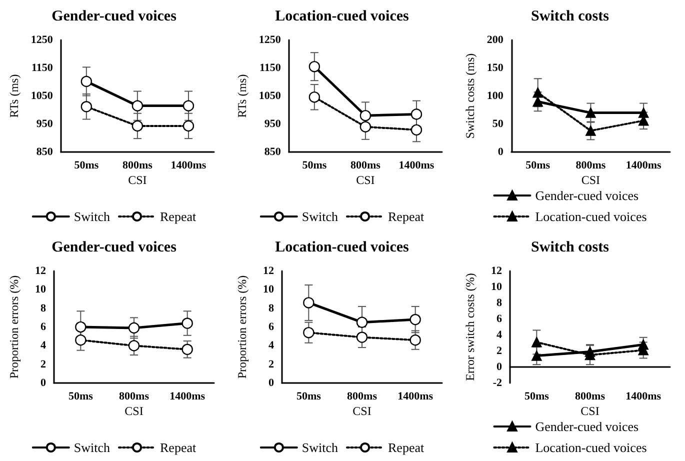 This screenshot has height=461, width=685. What do you see at coordinates (495, 40) in the screenshot?
I see `y-tick-label: 200` at bounding box center [495, 40].